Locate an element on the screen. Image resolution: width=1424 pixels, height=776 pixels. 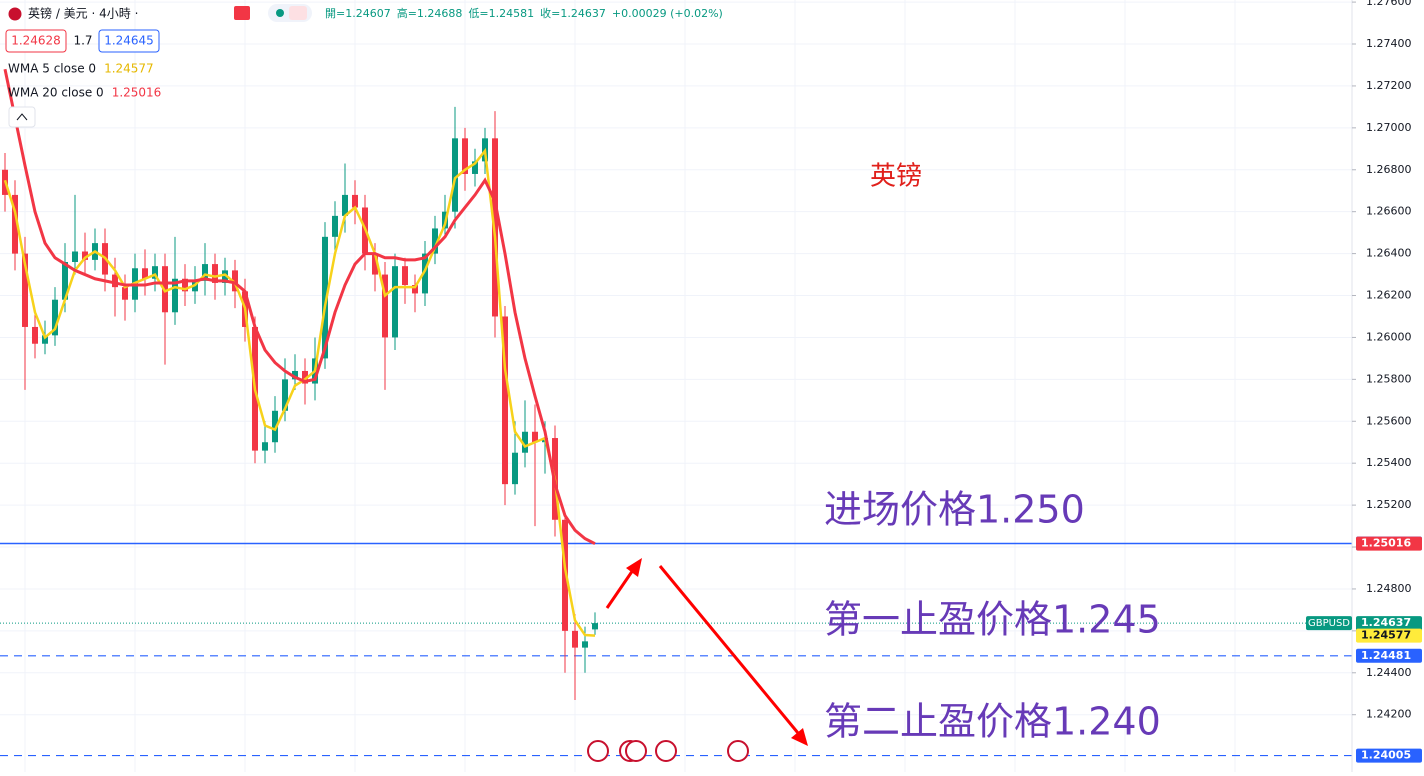
ask-box is located at coordinates (129, 41).